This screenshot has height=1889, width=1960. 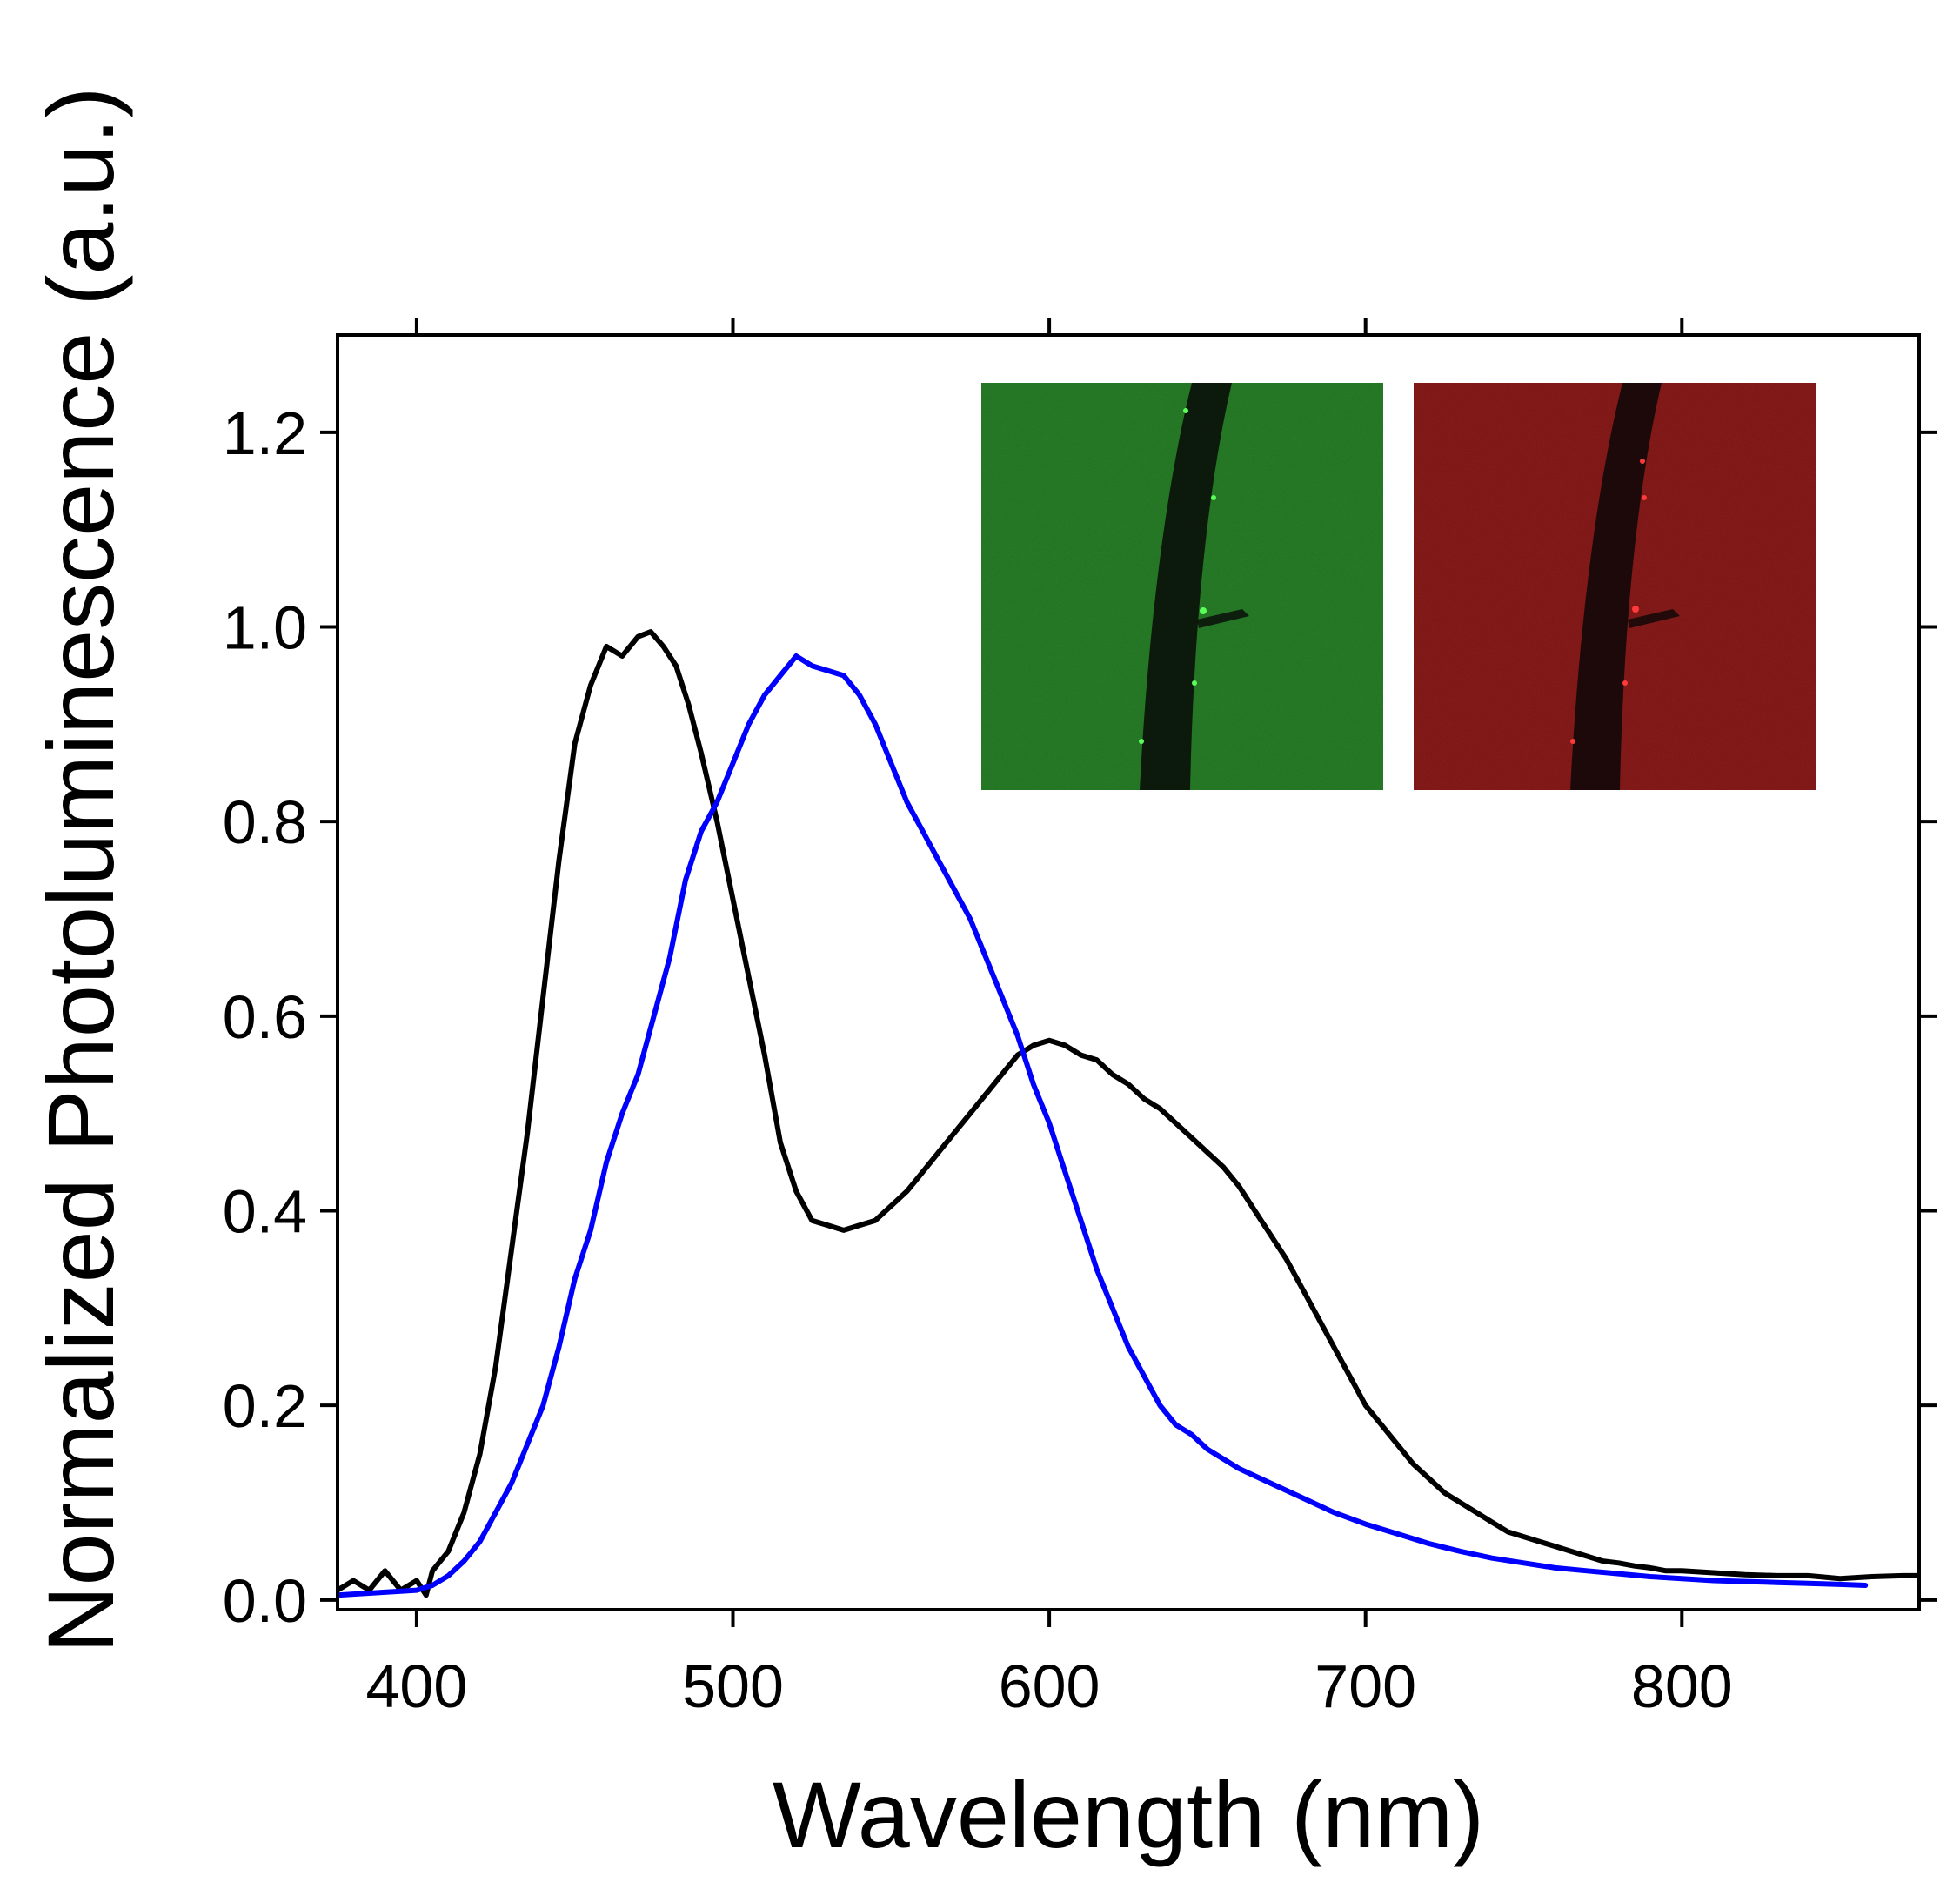 I want to click on y-tick-label: 1.2, so click(x=265, y=433).